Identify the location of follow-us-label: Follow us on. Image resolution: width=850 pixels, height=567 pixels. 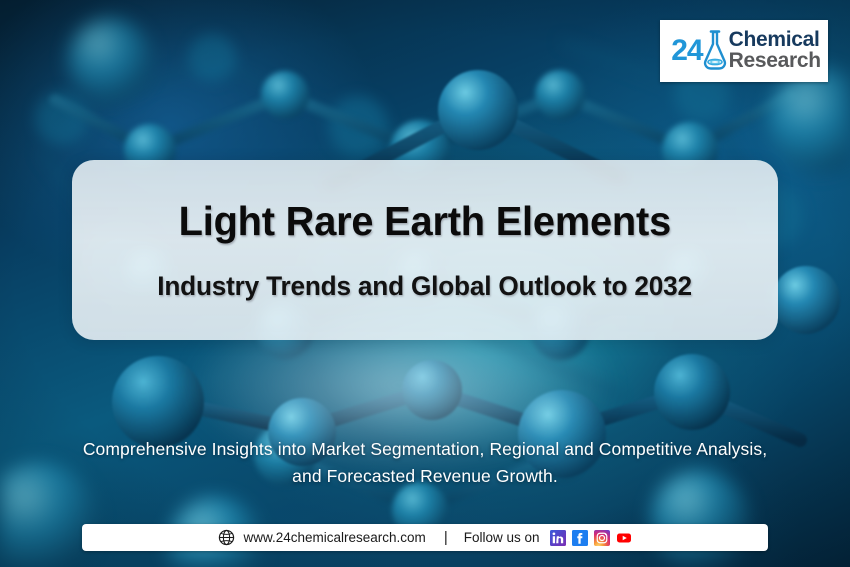
(501, 537).